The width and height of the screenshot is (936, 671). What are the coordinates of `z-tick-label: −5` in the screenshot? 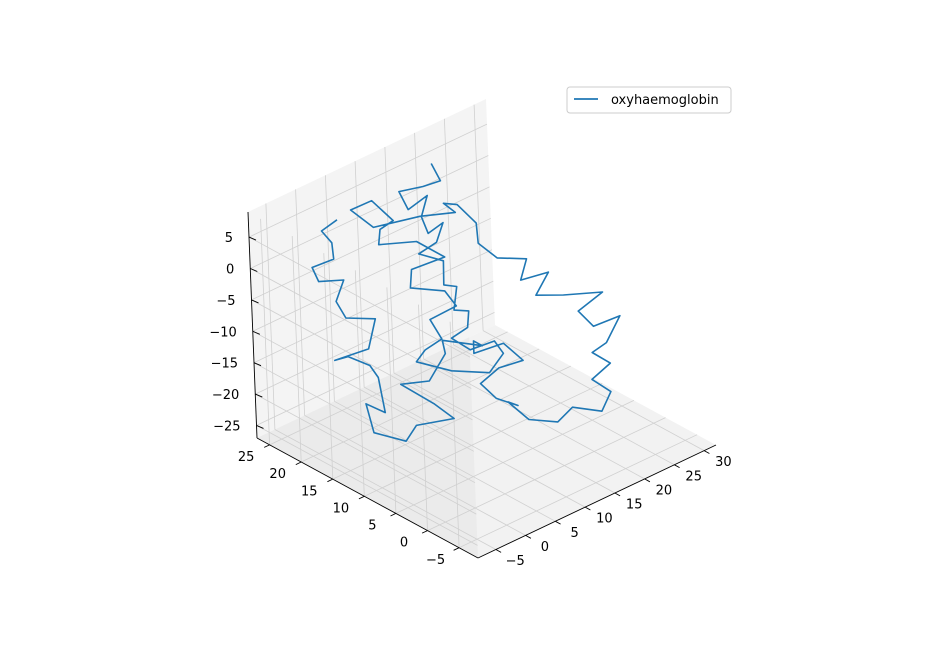 It's located at (225, 301).